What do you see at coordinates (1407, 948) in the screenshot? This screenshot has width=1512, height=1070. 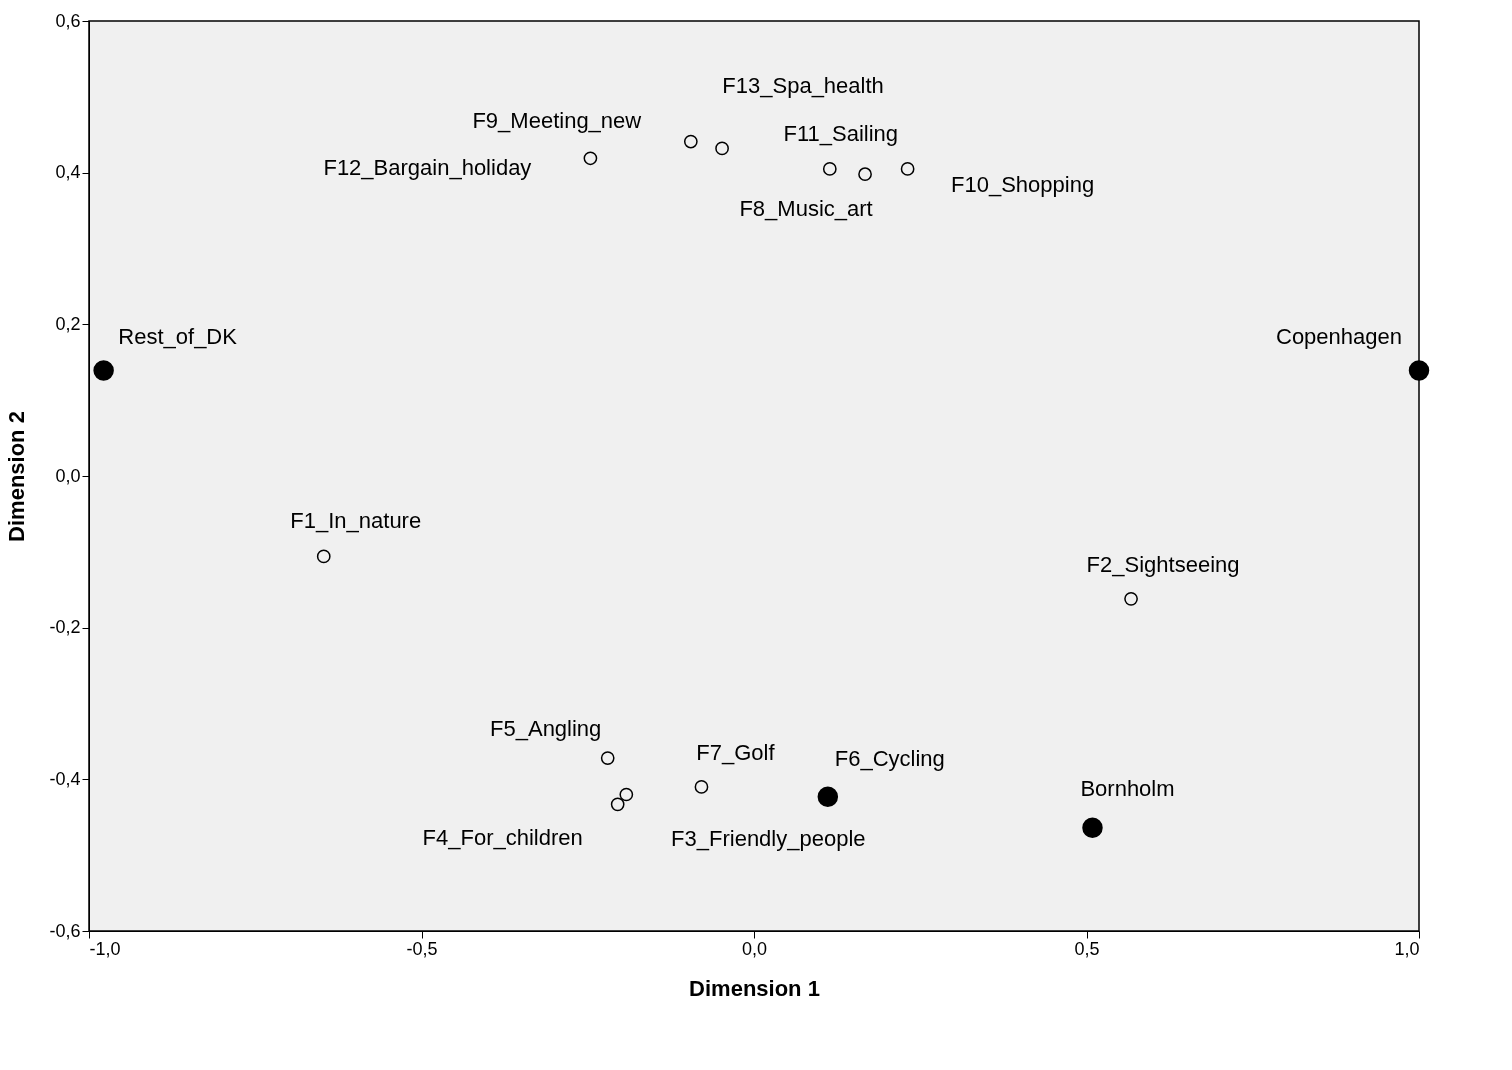 I see `x-tick-label: 1,0` at bounding box center [1407, 948].